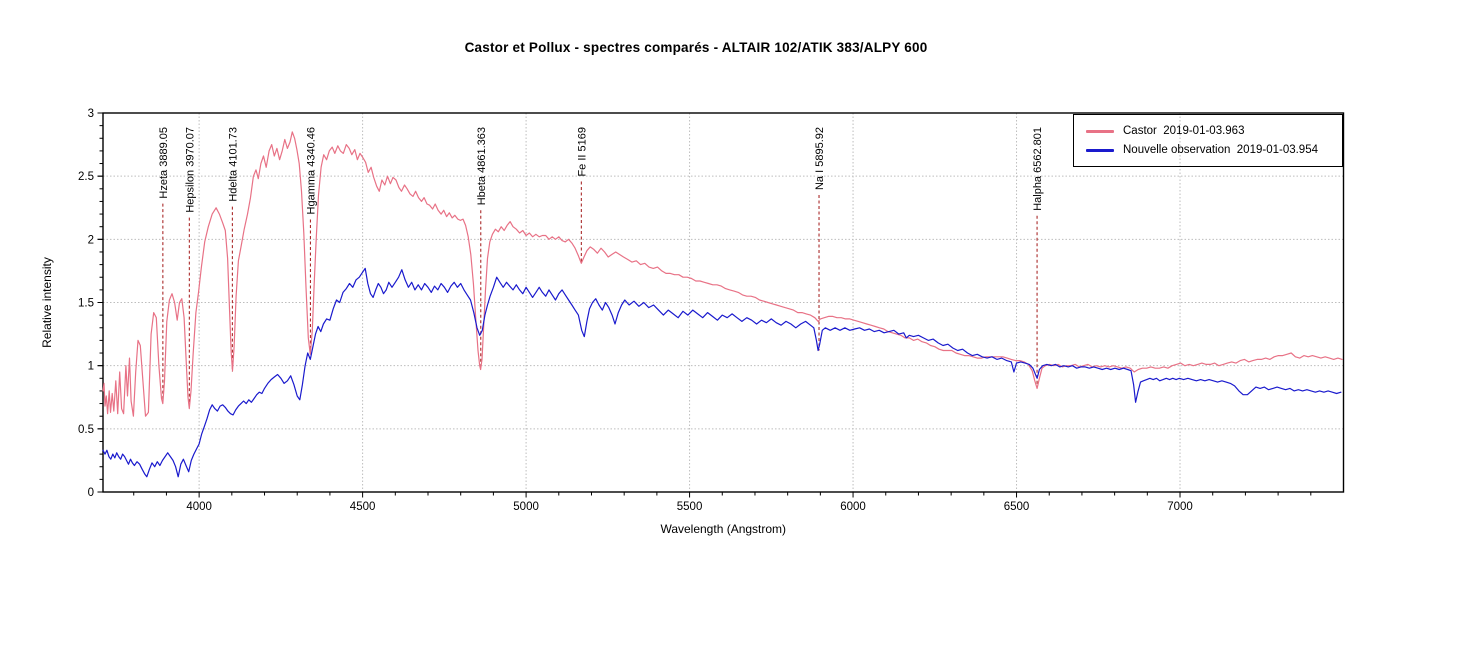  I want to click on x-tick-label-6000: 6000, so click(853, 507).